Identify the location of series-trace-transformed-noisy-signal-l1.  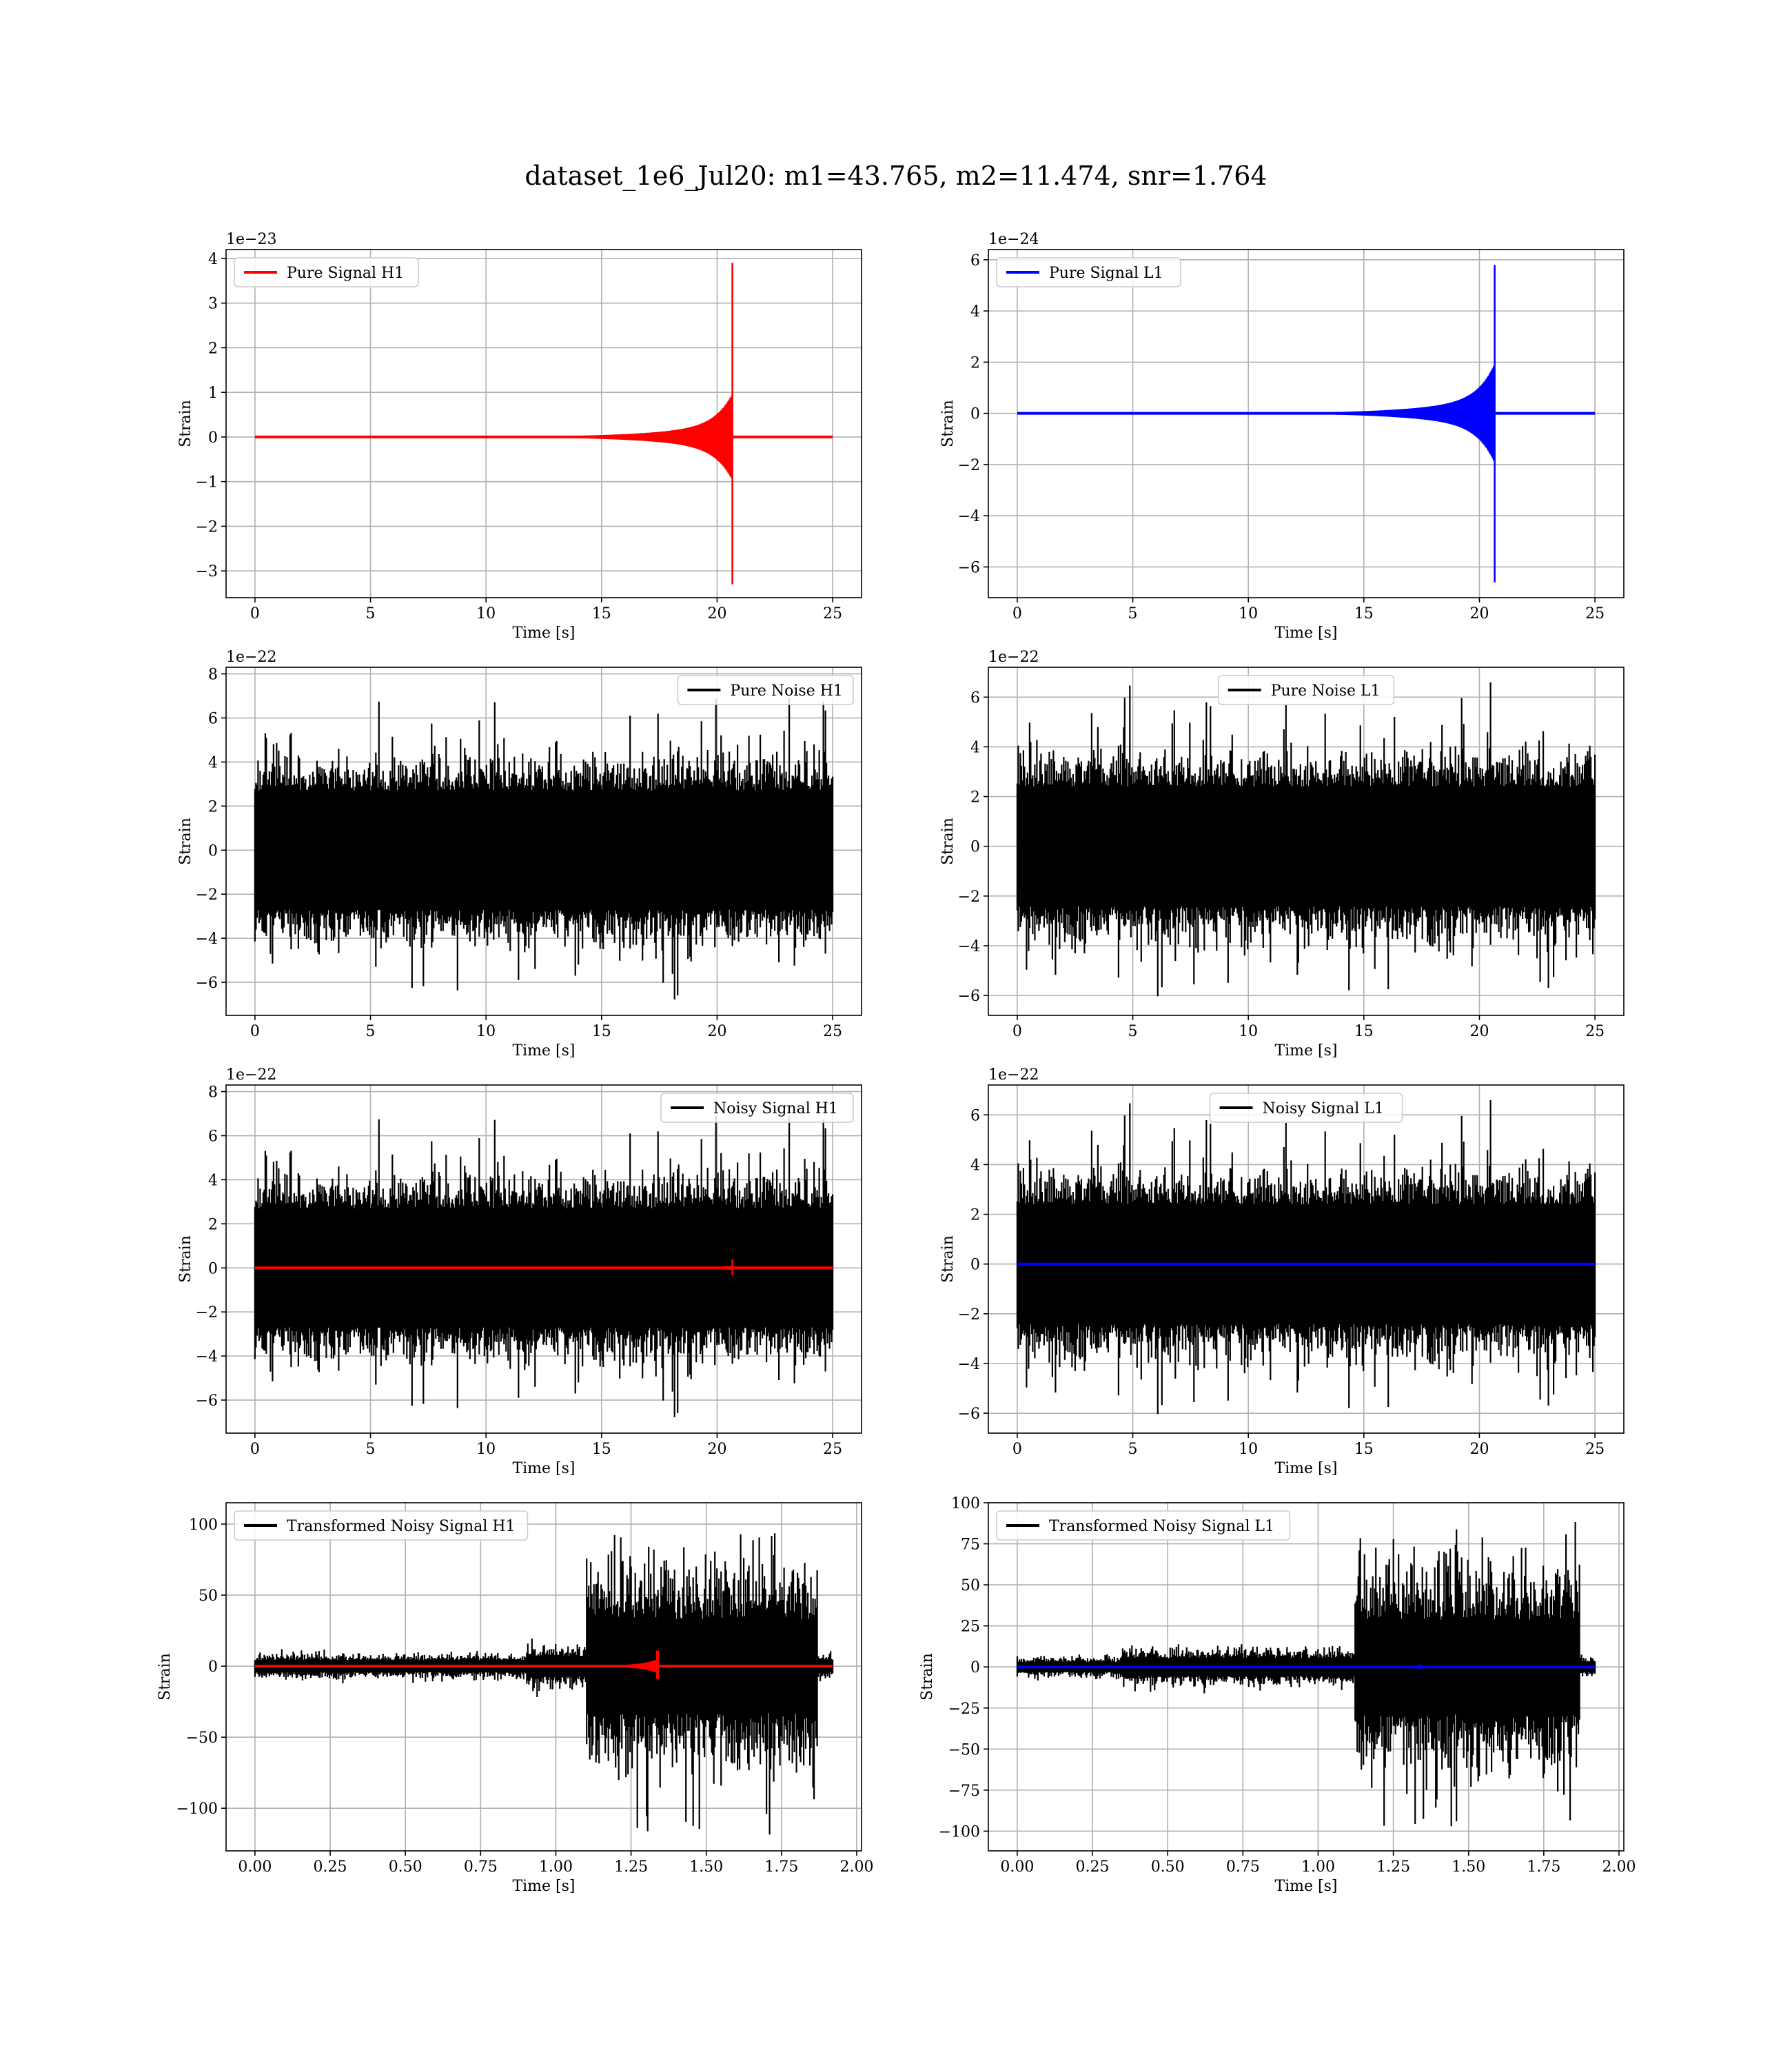
(1306, 1674).